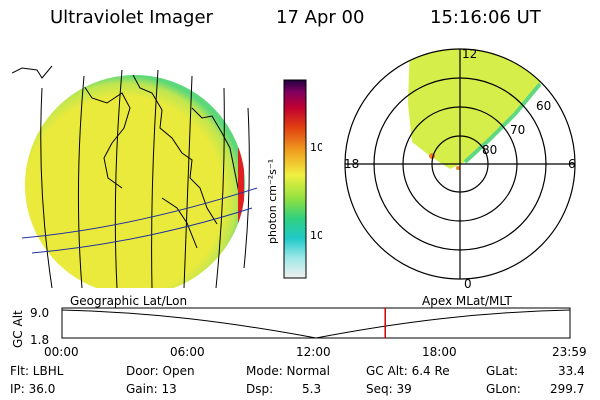 This screenshot has width=600, height=400. I want to click on colorbar-tick-10: 10, so click(316, 235).